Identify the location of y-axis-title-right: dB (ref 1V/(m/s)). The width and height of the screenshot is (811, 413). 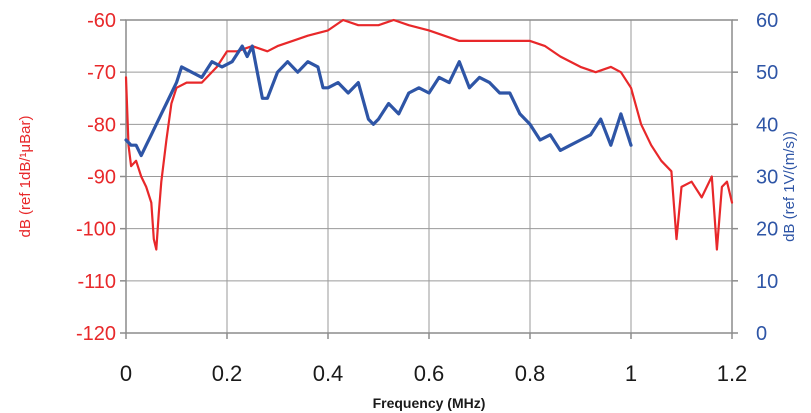
(789, 186).